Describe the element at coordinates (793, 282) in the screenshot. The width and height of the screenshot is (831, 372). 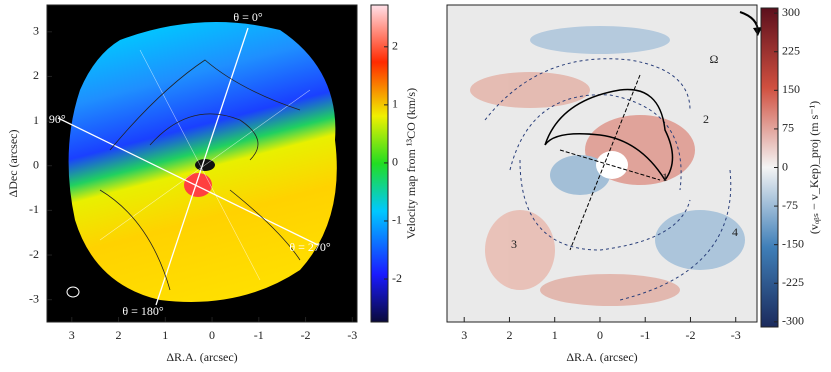
I see `colorbar-tick-label: -225` at that location.